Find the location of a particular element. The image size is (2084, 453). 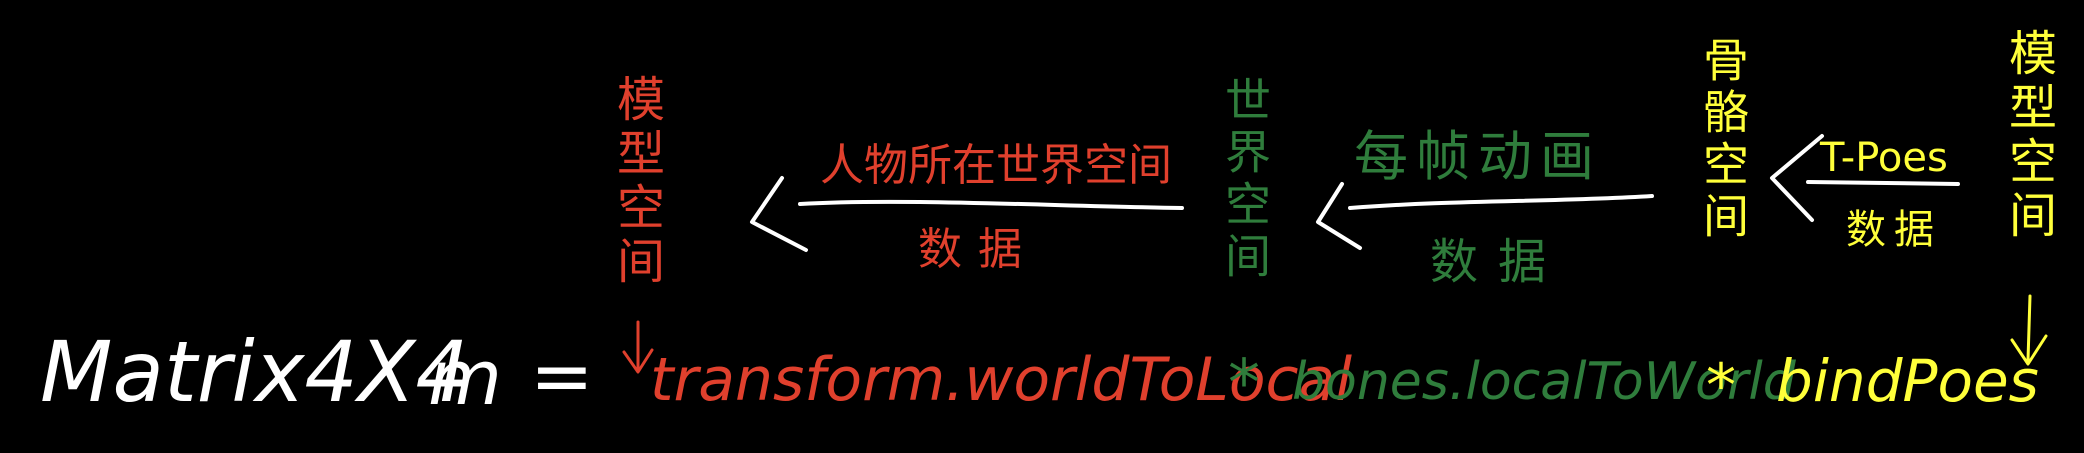

matrix-variable: m is located at coordinates (465, 377).